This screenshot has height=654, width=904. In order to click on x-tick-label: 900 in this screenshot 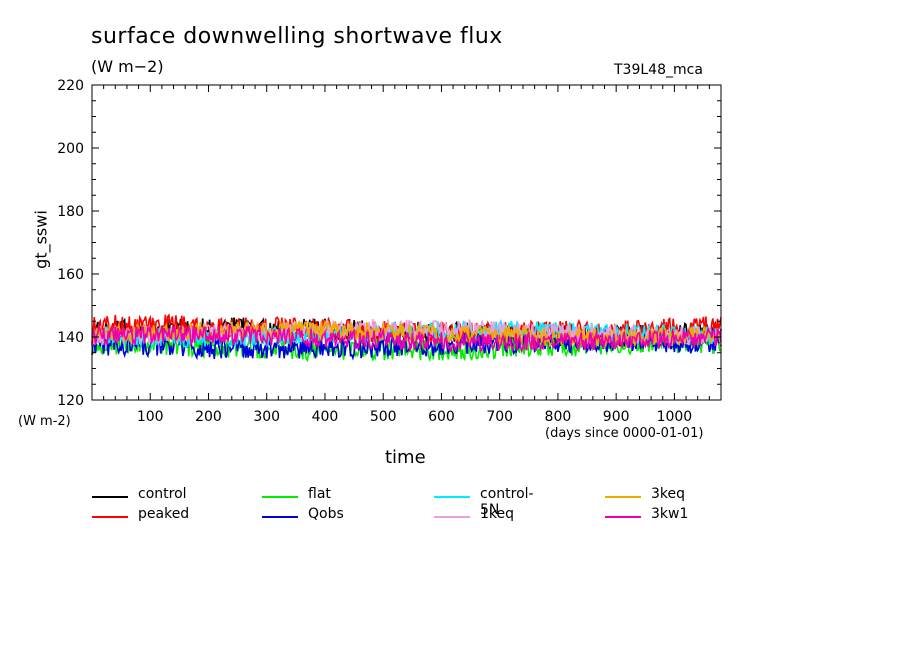, I will do `click(616, 417)`.